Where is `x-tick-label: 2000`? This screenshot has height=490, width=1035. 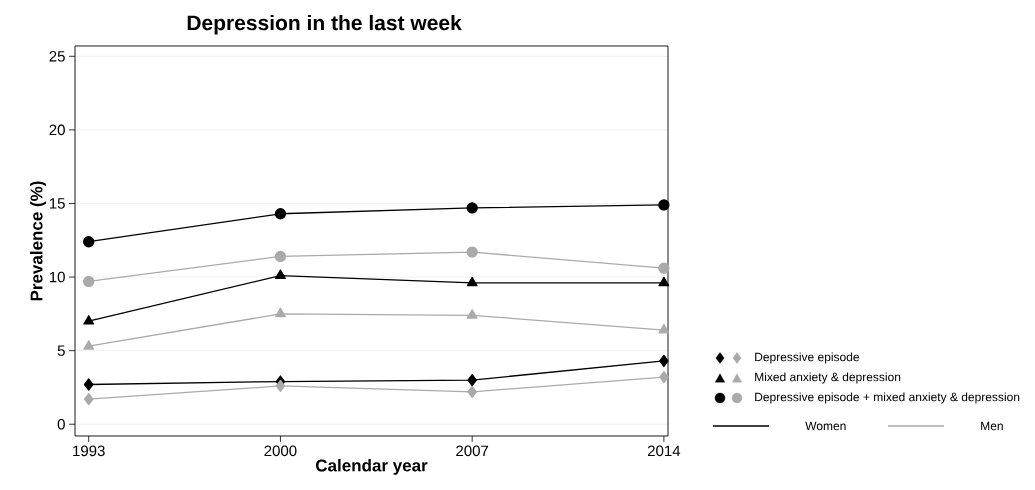 x-tick-label: 2000 is located at coordinates (280, 451).